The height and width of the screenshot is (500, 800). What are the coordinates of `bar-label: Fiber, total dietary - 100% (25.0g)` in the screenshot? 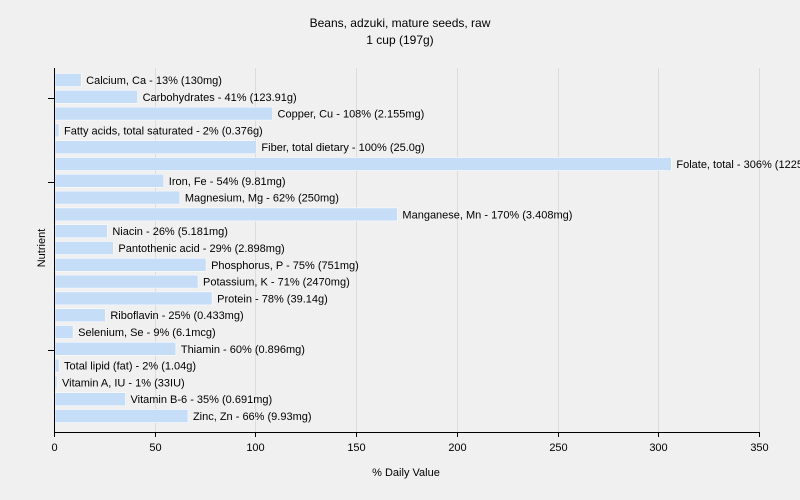 It's located at (342, 148).